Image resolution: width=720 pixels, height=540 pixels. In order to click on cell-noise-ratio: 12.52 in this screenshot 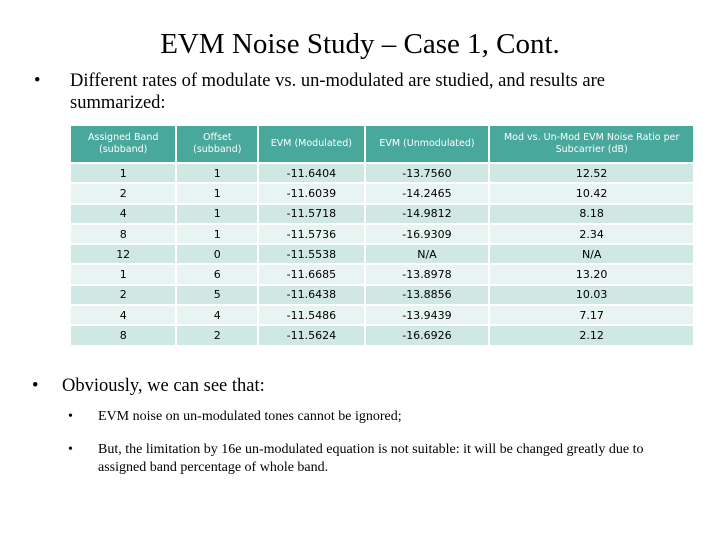, I will do `click(591, 173)`.